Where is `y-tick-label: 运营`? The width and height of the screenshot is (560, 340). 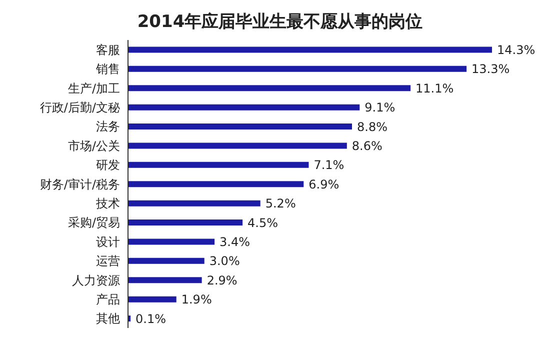
y-tick-label: 运营 is located at coordinates (108, 261).